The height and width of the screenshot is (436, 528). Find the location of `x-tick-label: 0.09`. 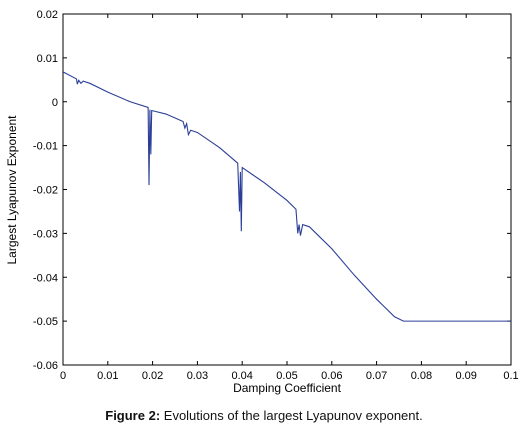

x-tick-label: 0.09 is located at coordinates (465, 376).